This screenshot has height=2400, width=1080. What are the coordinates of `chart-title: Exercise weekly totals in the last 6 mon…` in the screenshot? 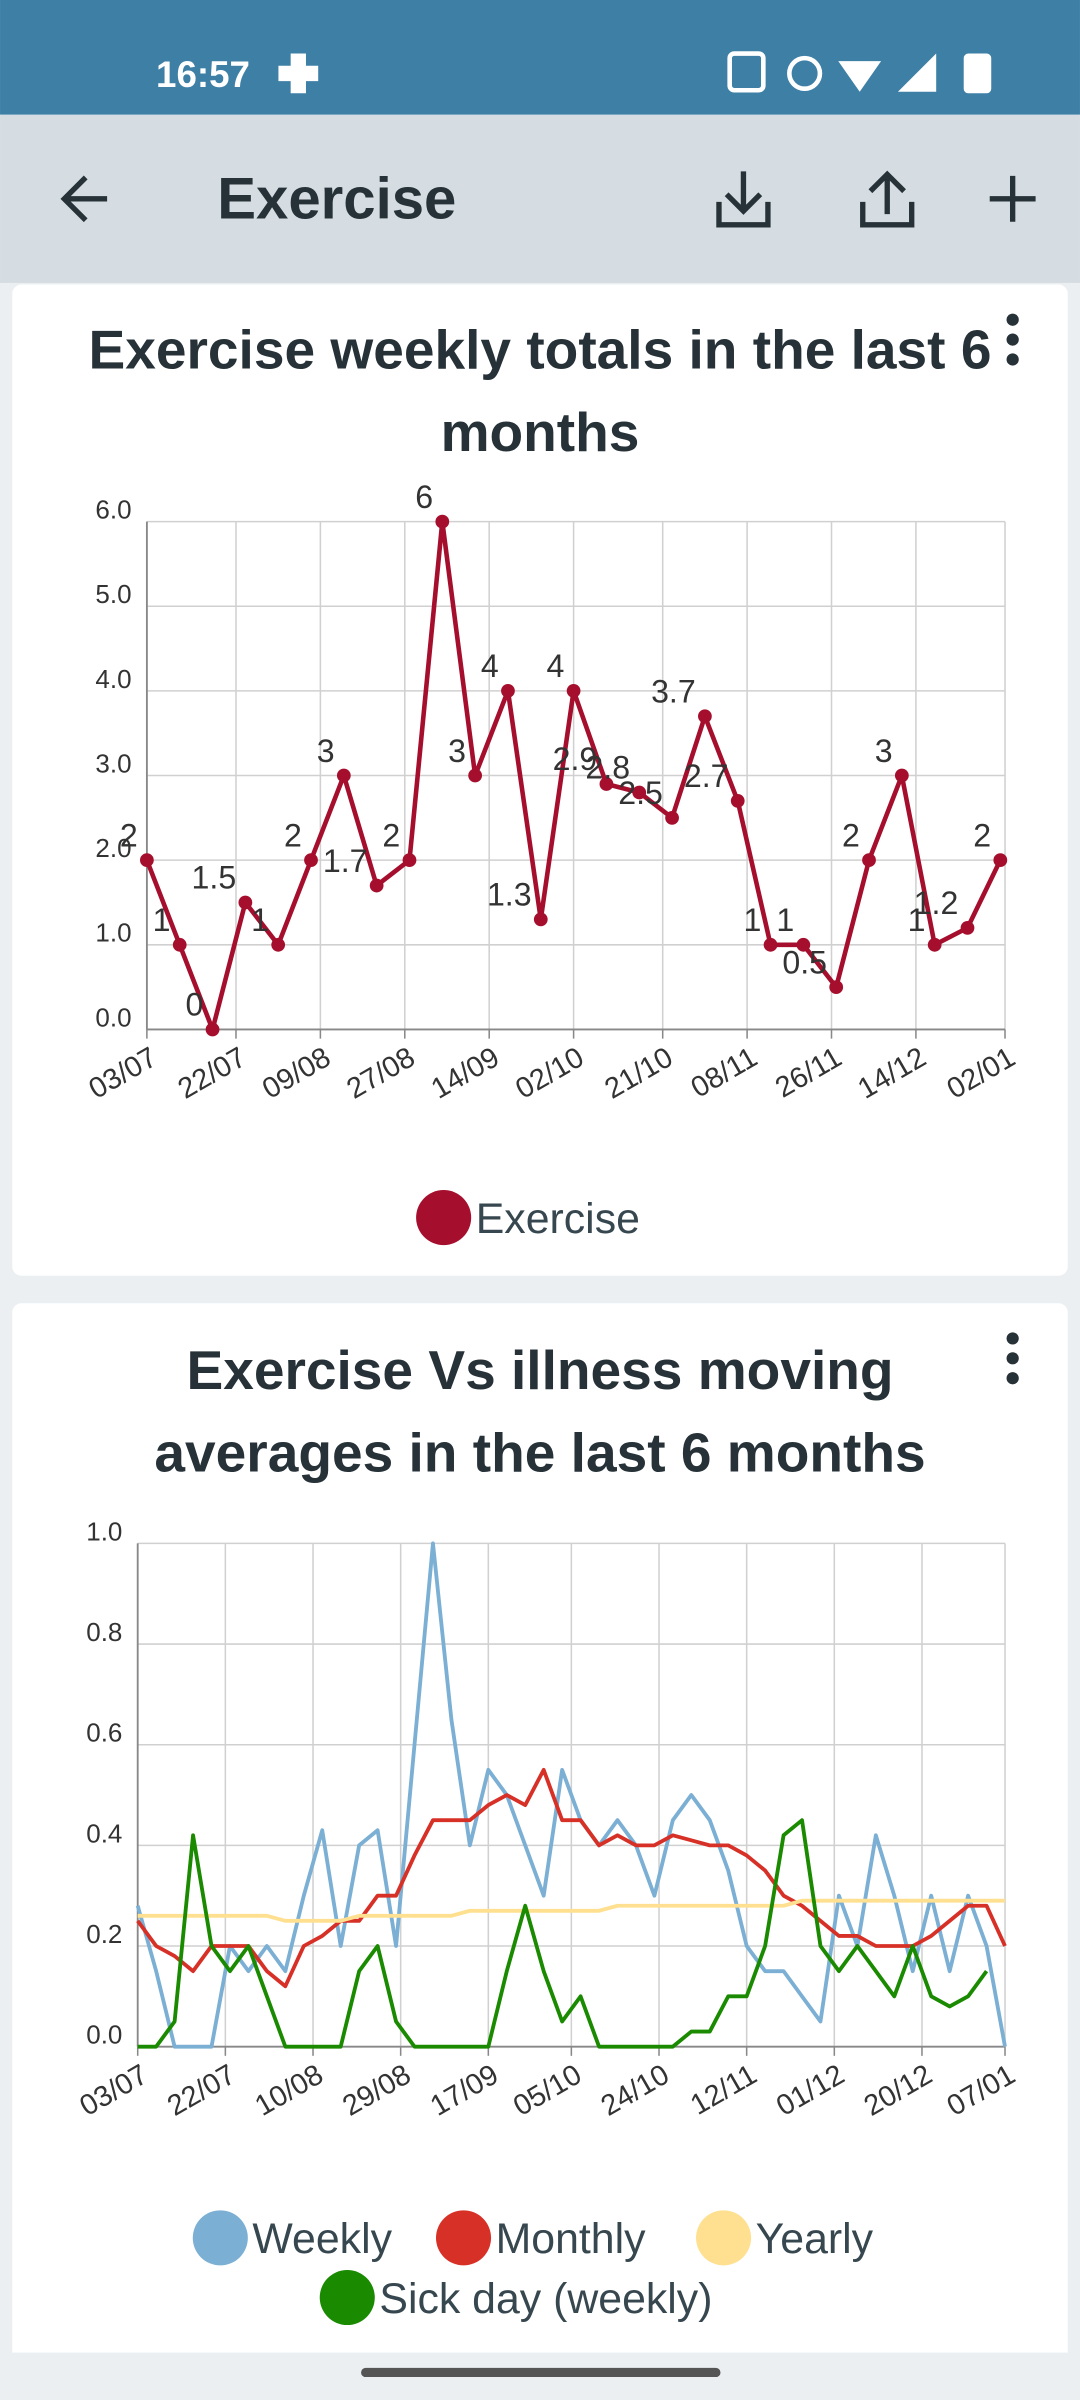 It's located at (540, 391).